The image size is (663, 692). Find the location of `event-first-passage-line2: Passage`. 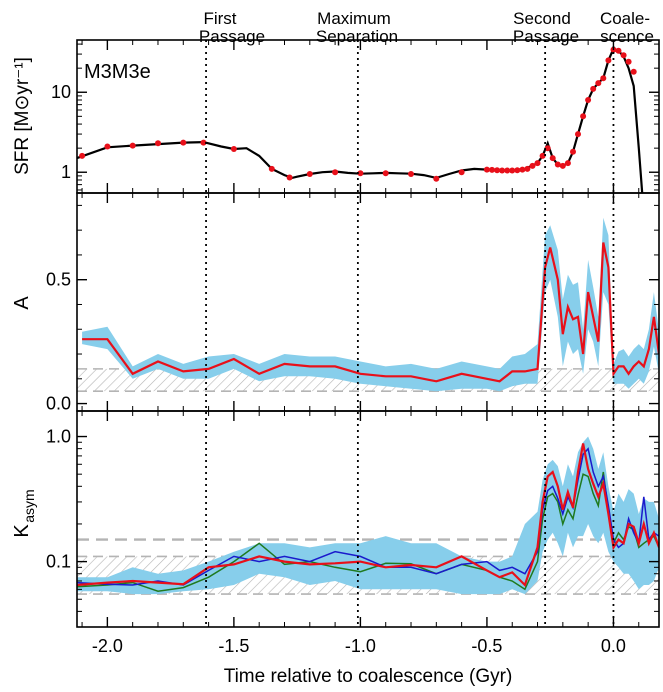

event-first-passage-line2: Passage is located at coordinates (232, 36).